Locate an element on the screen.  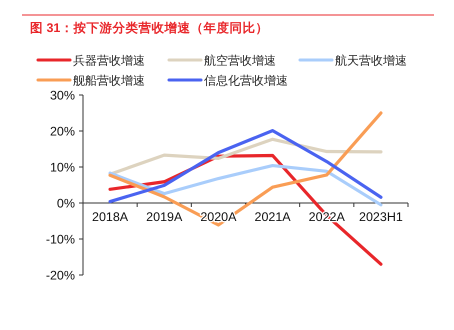
chart-title: 图 31：按下游分类营收增速（年度同比） is located at coordinates (149, 27).